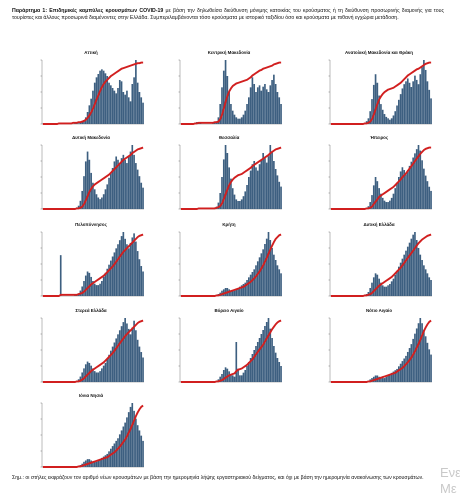  What do you see at coordinates (379, 310) in the screenshot?
I see `chart-title: Νότιο Αιγαίο` at bounding box center [379, 310].